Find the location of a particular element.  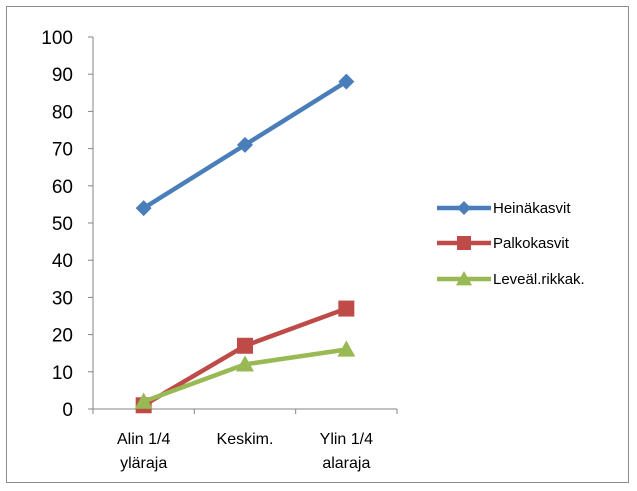

y-tick-label: 20 is located at coordinates (62, 336).